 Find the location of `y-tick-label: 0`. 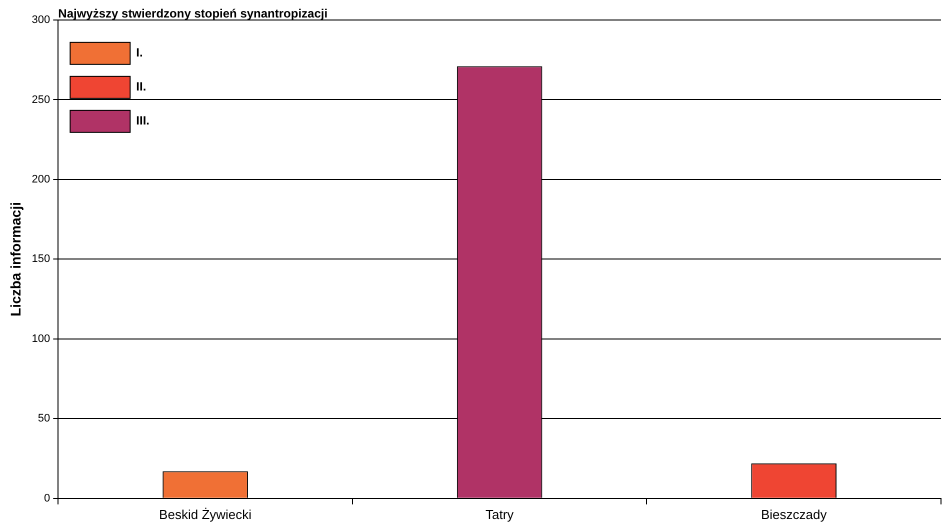

y-tick-label: 0 is located at coordinates (47, 498).